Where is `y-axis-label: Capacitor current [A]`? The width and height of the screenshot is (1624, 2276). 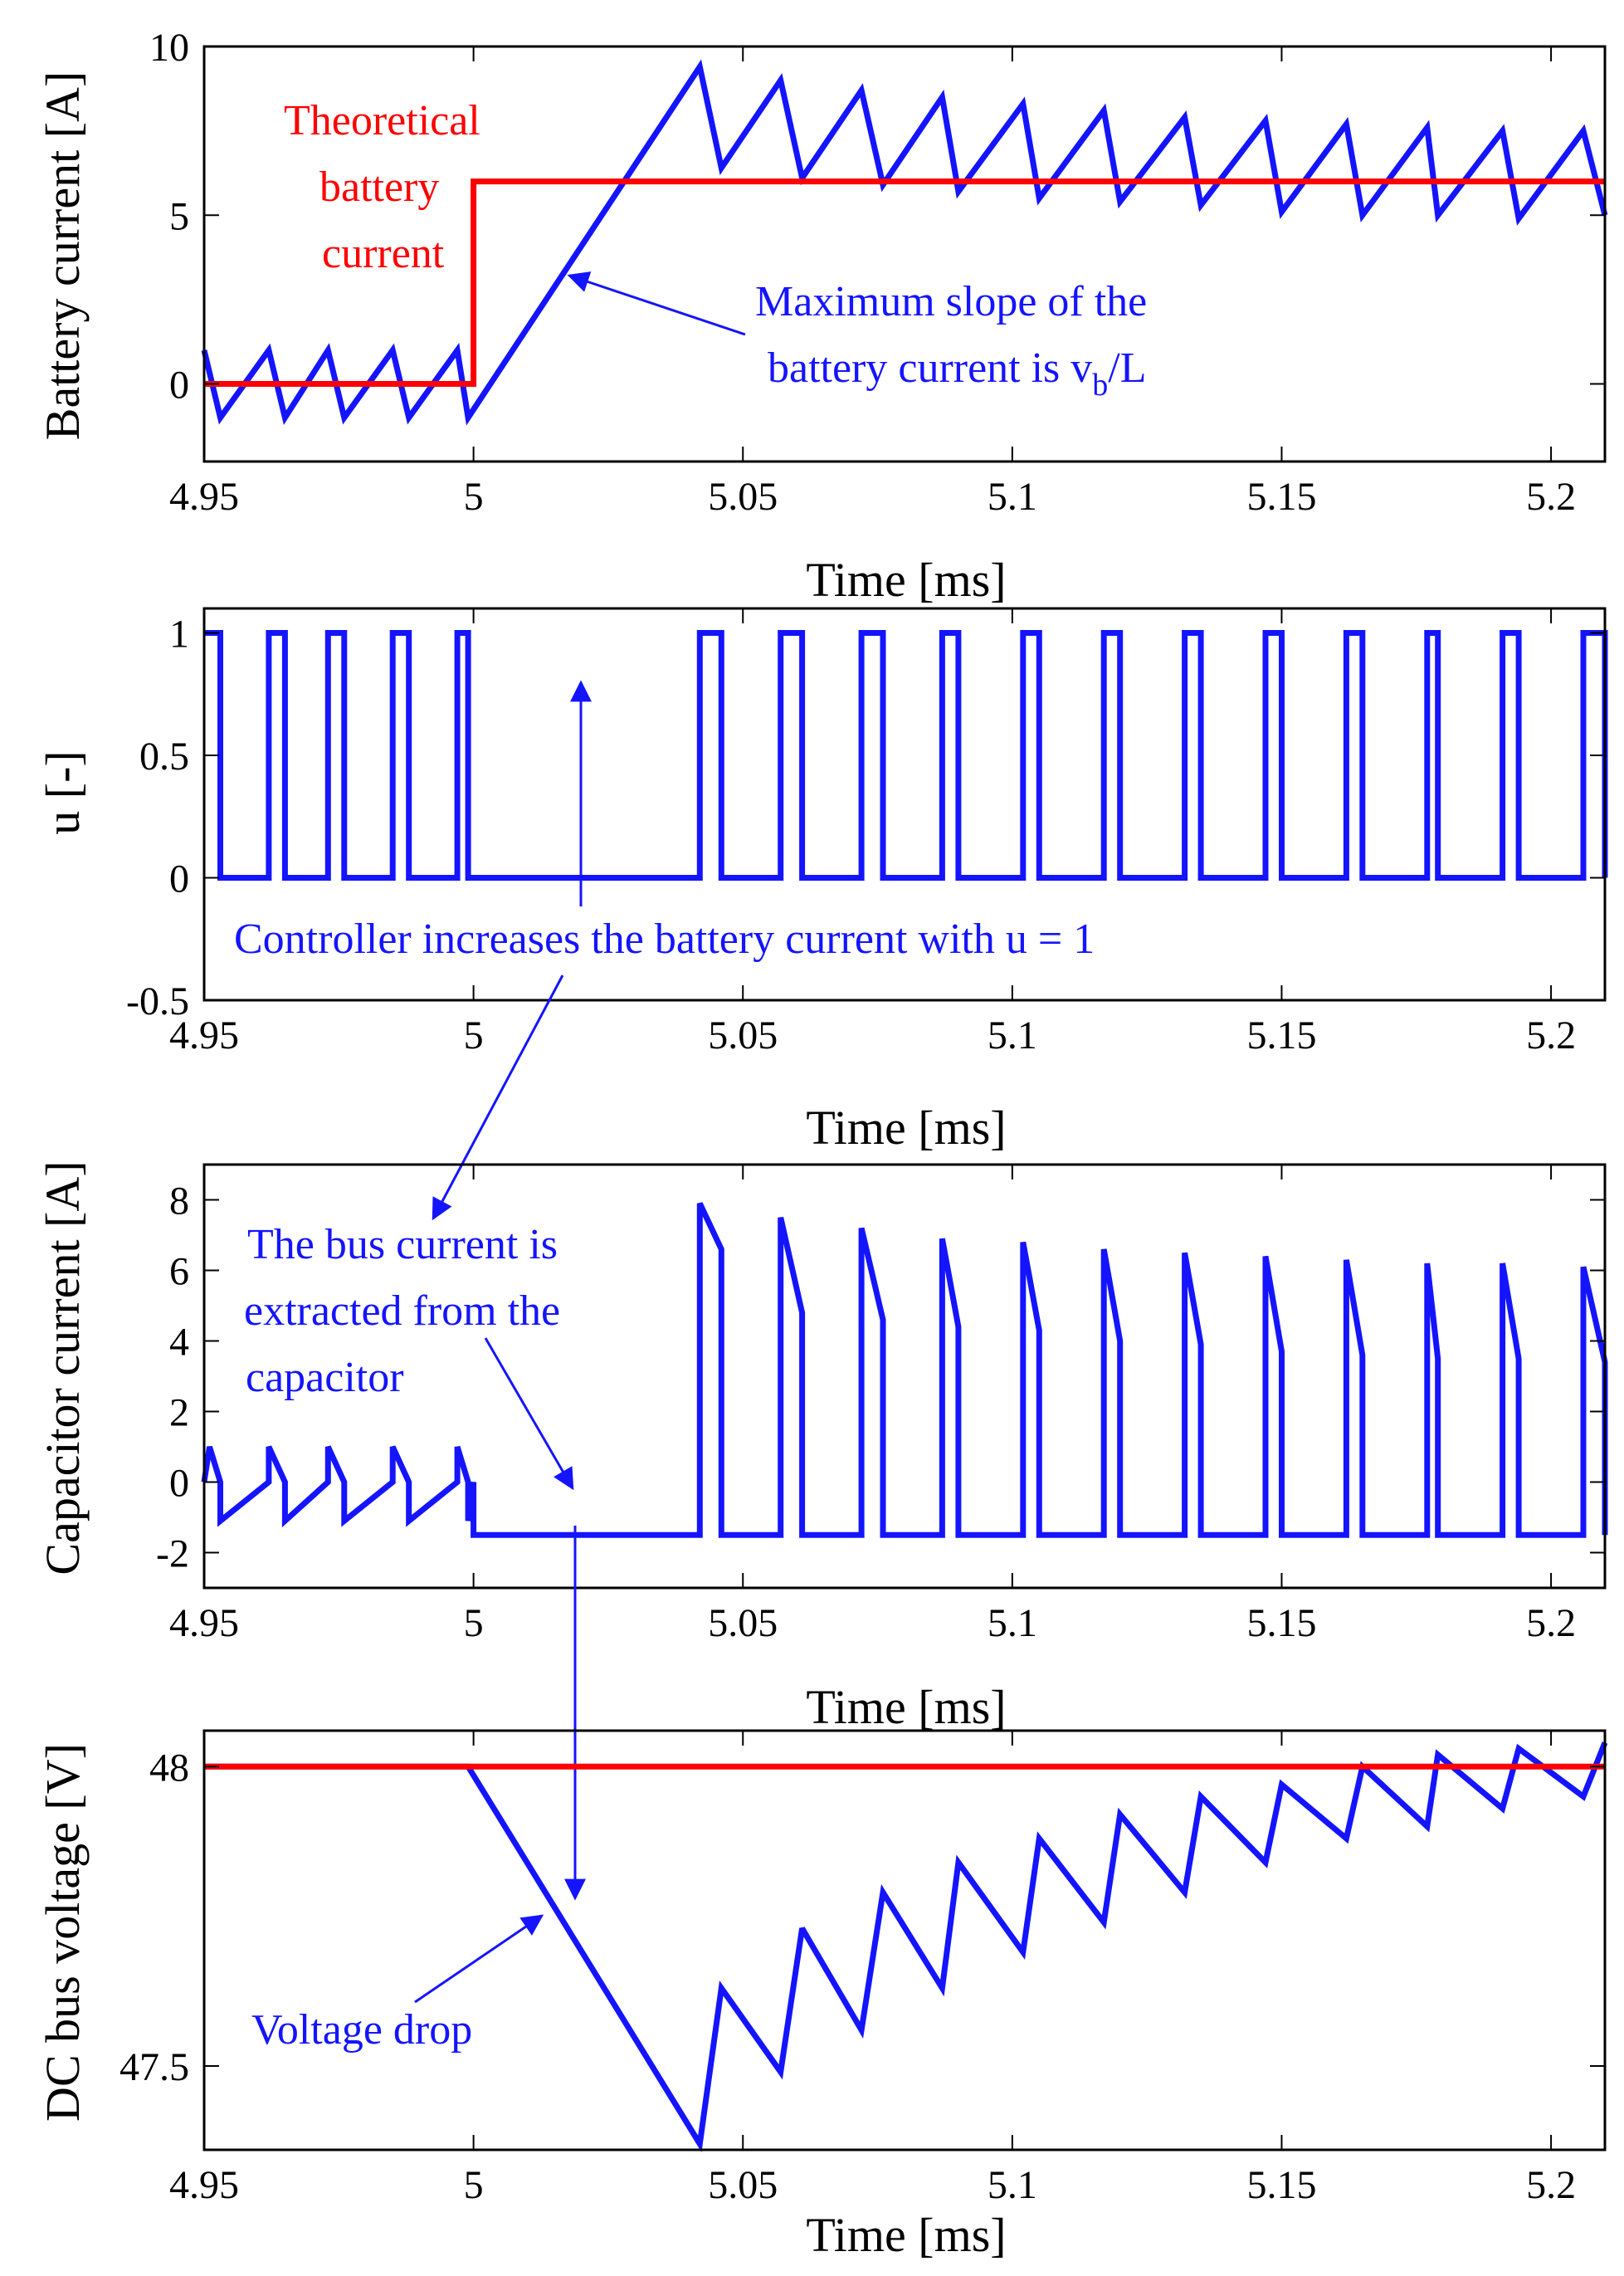 y-axis-label: Capacitor current [A] is located at coordinates (63, 1367).